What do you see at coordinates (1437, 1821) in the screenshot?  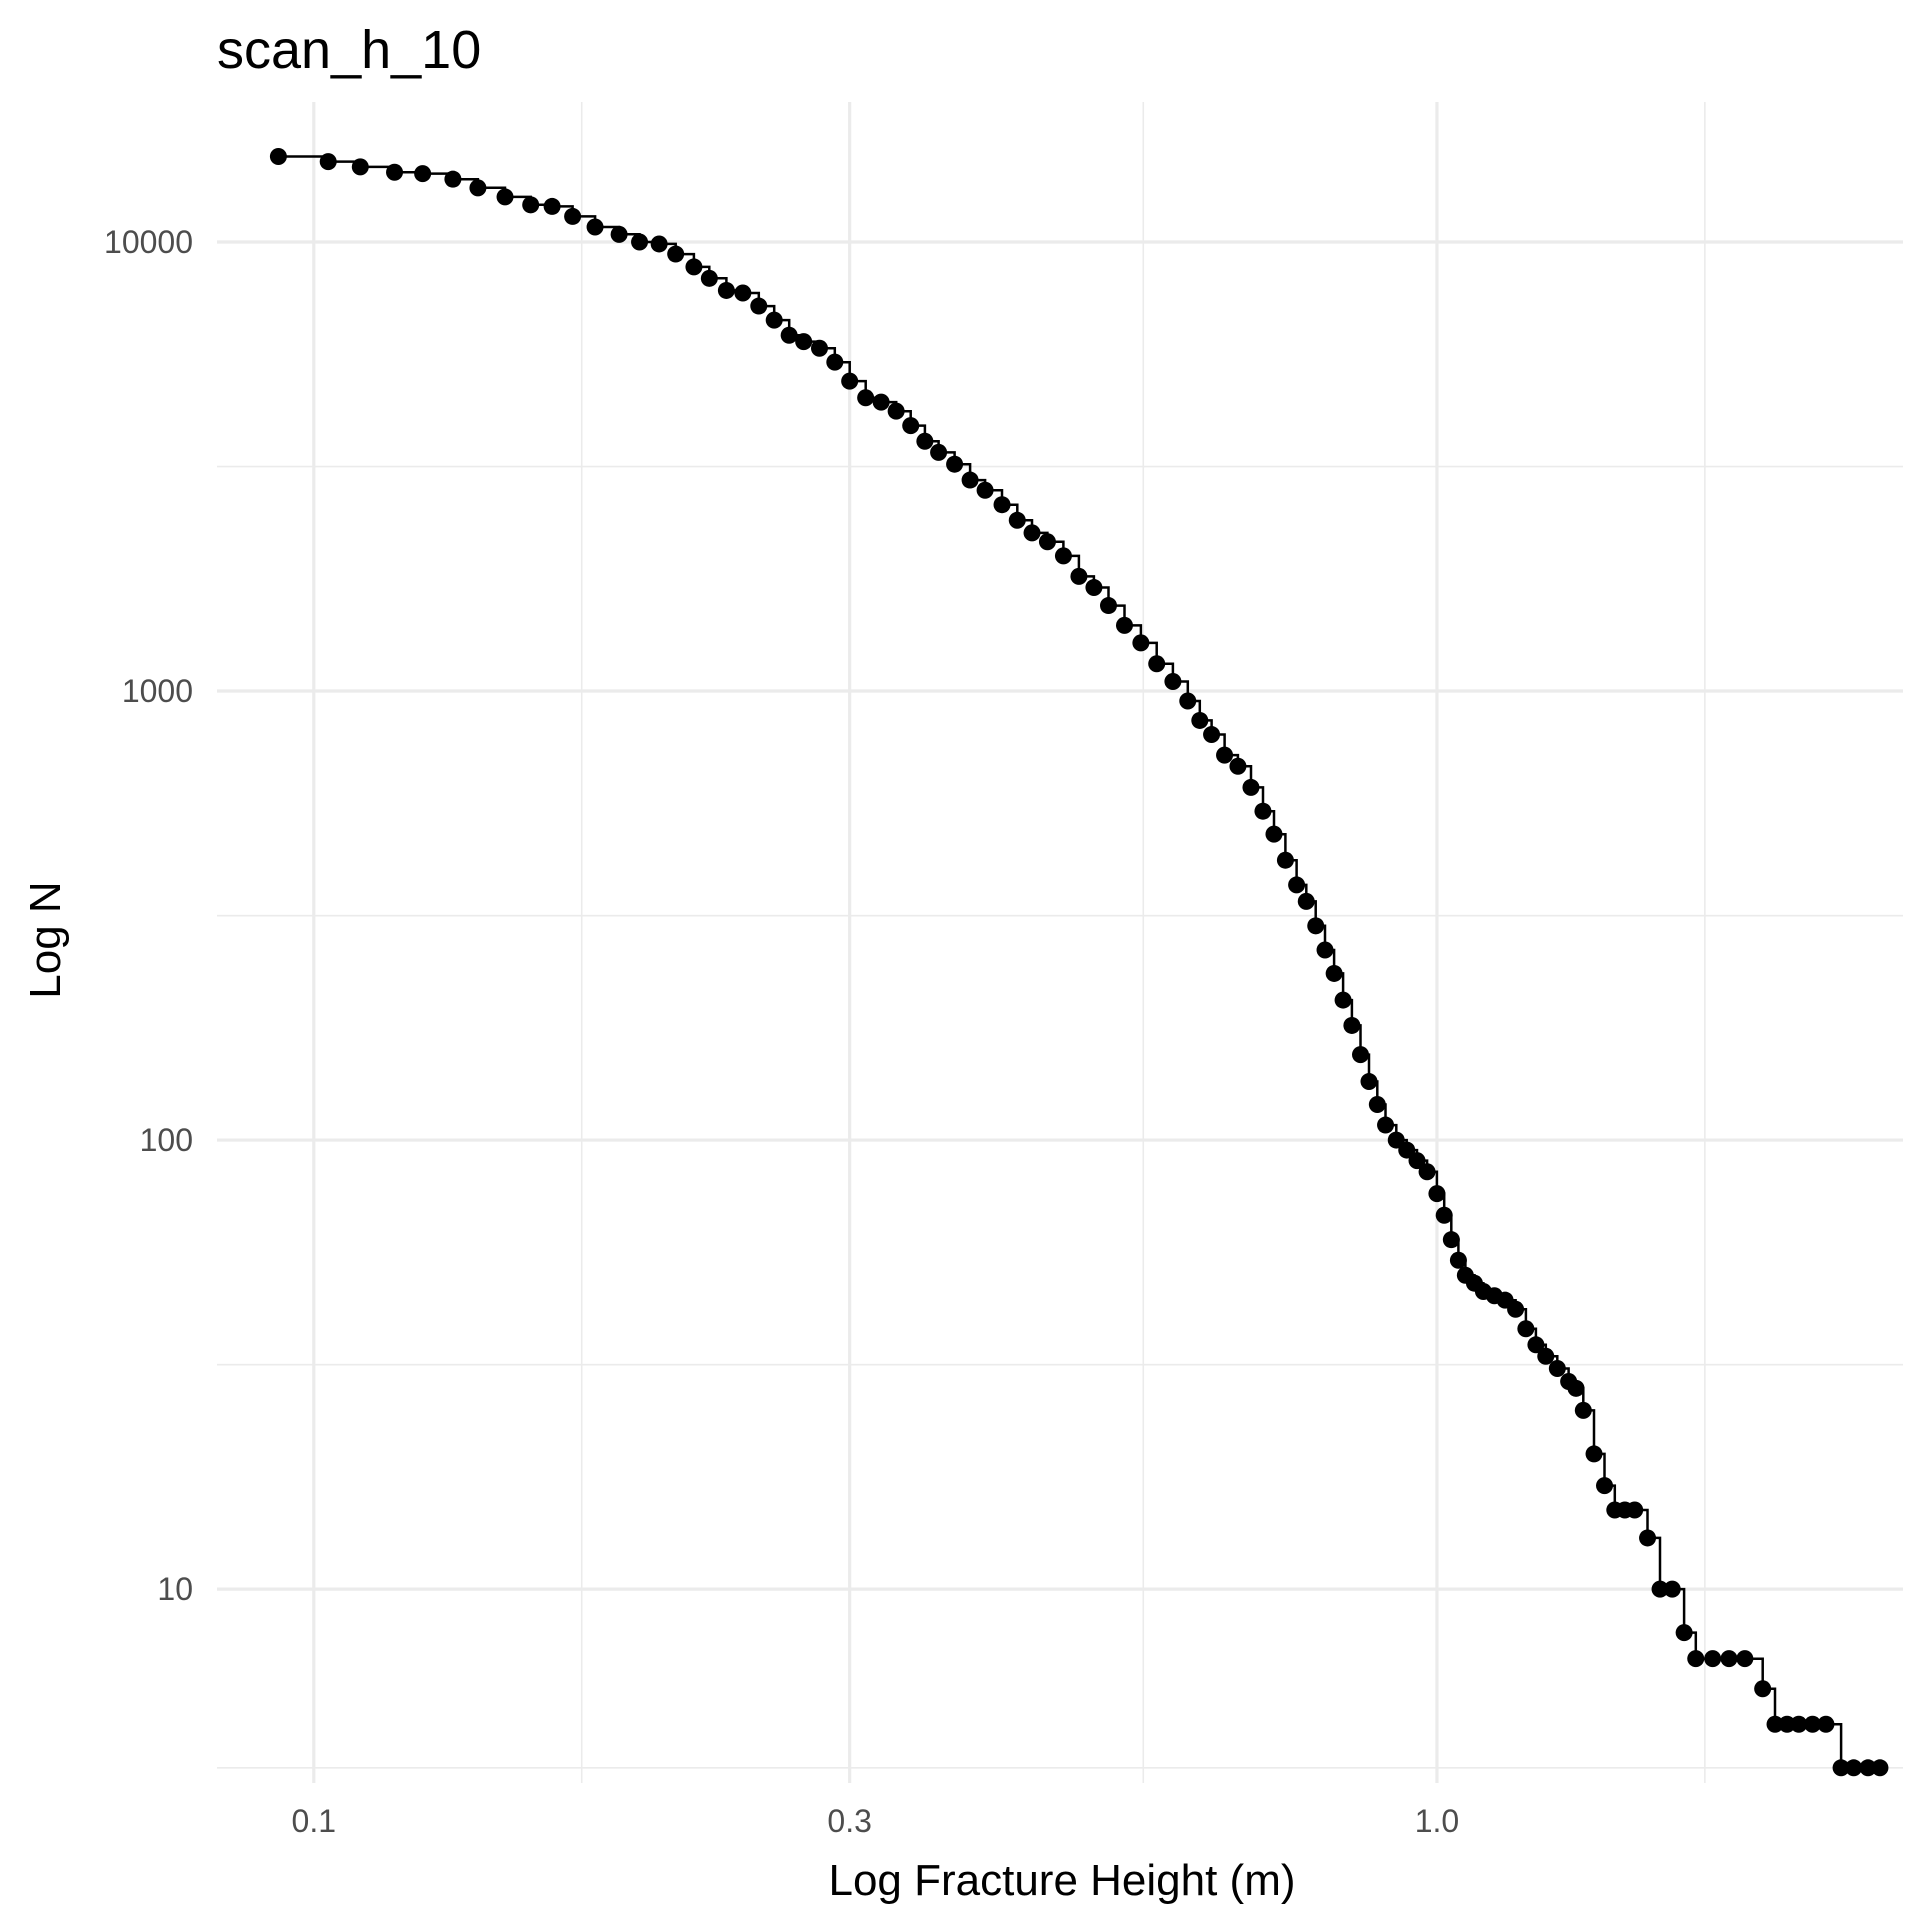 I see `x-tick-label: 1.0` at bounding box center [1437, 1821].